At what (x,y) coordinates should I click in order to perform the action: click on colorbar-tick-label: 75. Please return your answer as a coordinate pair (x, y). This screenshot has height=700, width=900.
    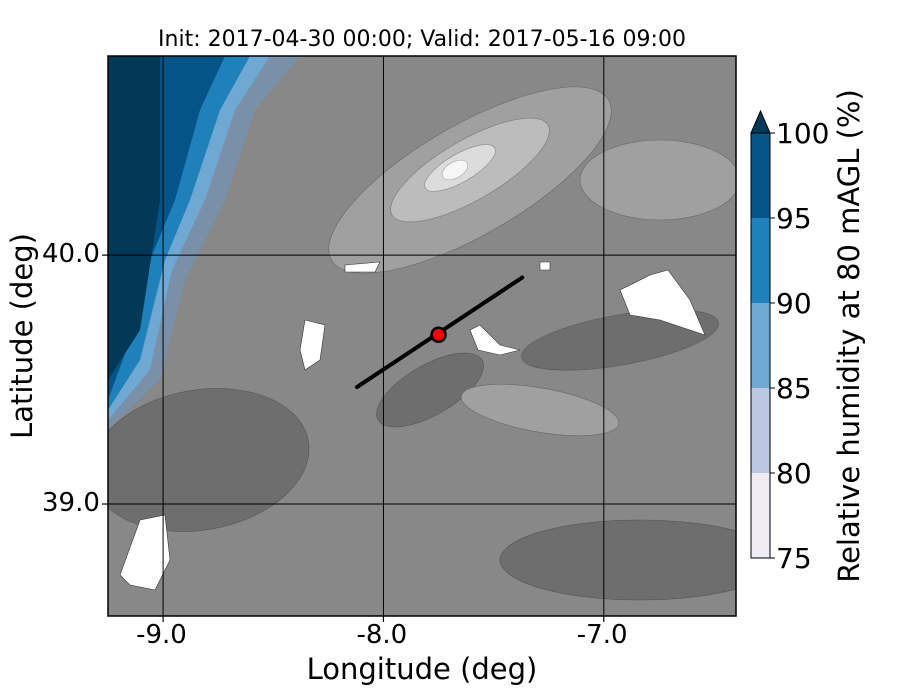
    Looking at the image, I should click on (794, 558).